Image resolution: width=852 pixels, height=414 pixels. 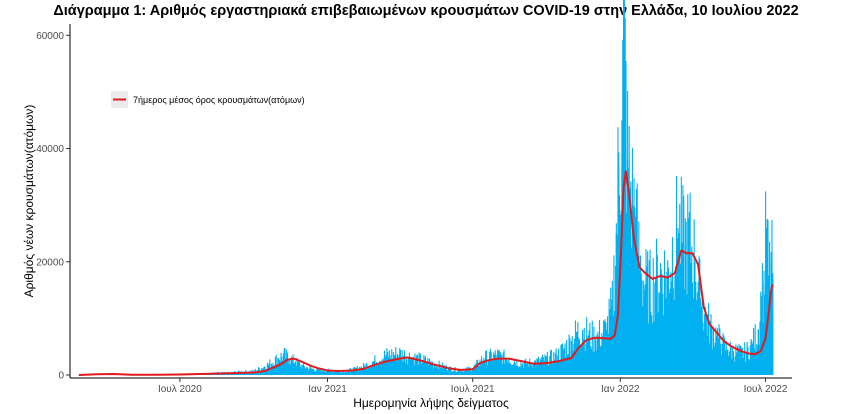 What do you see at coordinates (327, 389) in the screenshot?
I see `x-tick-label: Ιαν 2021` at bounding box center [327, 389].